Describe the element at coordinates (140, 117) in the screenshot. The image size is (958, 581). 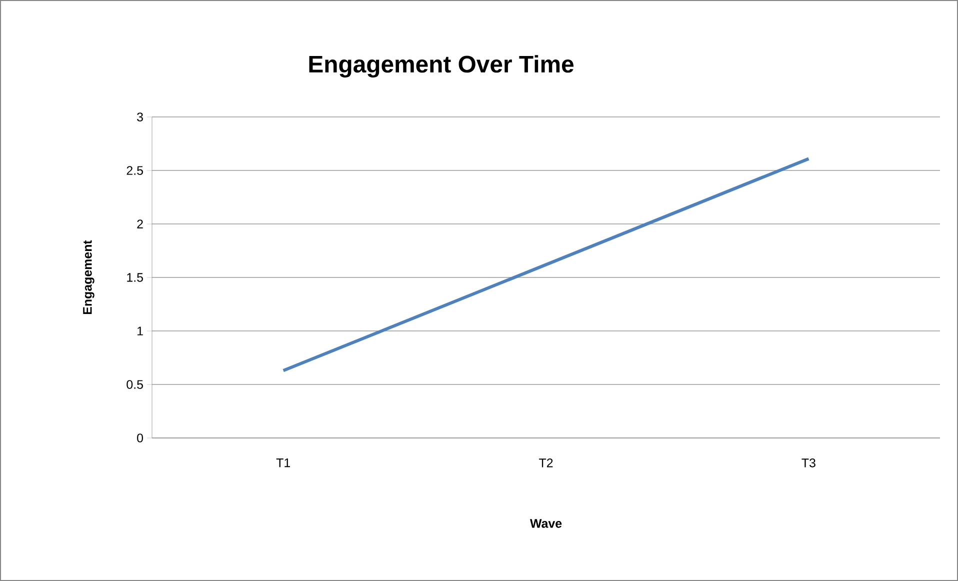
I see `y-tick-label: 3` at that location.